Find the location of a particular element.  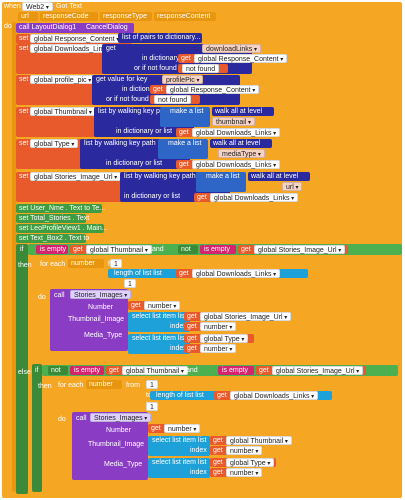

get-downloads-links-2: get global Downloads_Links is located at coordinates (228, 164).